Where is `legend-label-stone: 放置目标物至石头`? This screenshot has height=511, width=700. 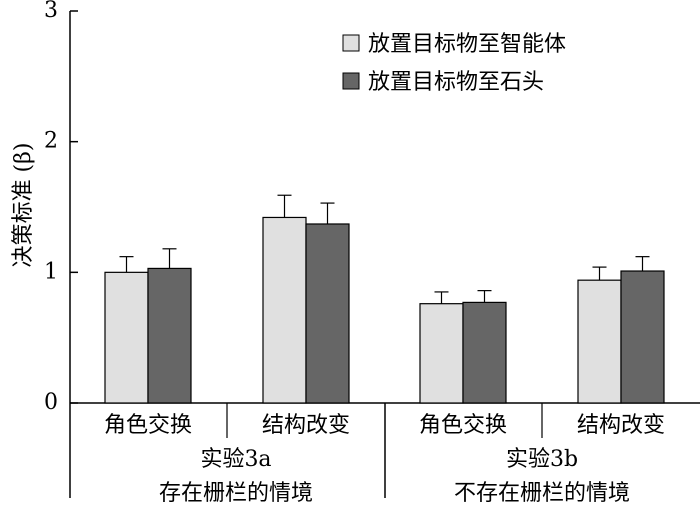 legend-label-stone: 放置目标物至石头 is located at coordinates (456, 82).